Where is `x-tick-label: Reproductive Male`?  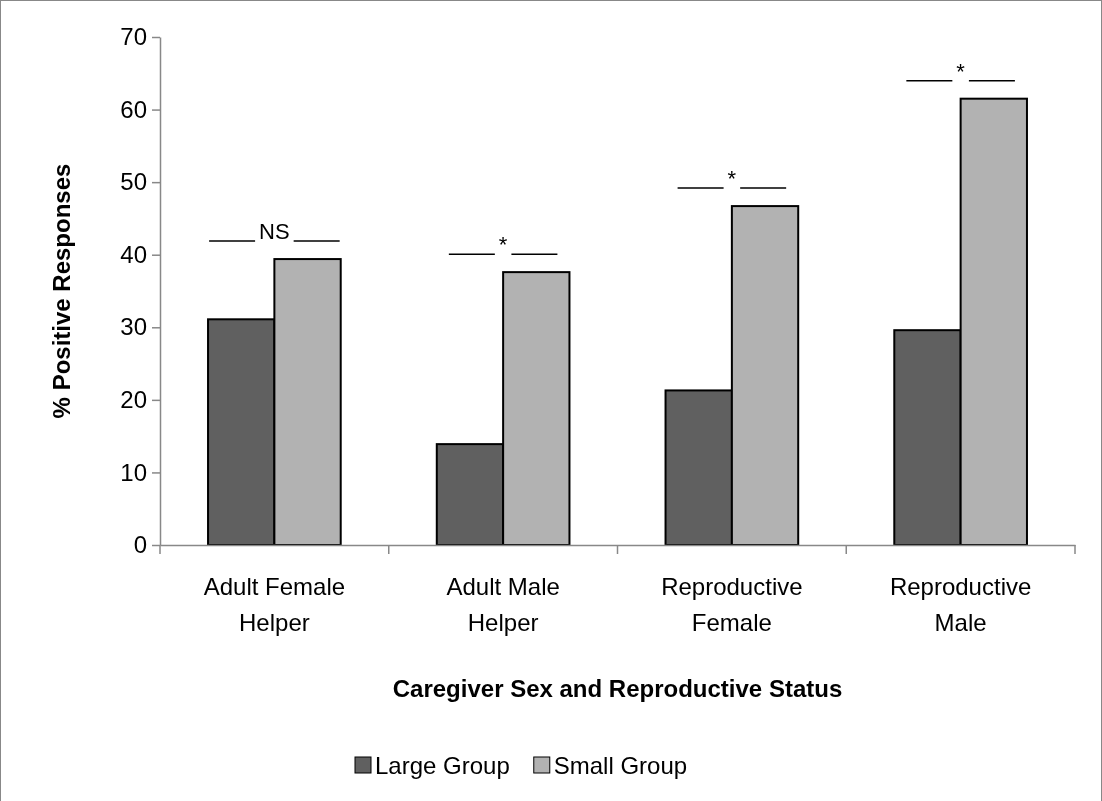
x-tick-label: Reproductive Male is located at coordinates (960, 604).